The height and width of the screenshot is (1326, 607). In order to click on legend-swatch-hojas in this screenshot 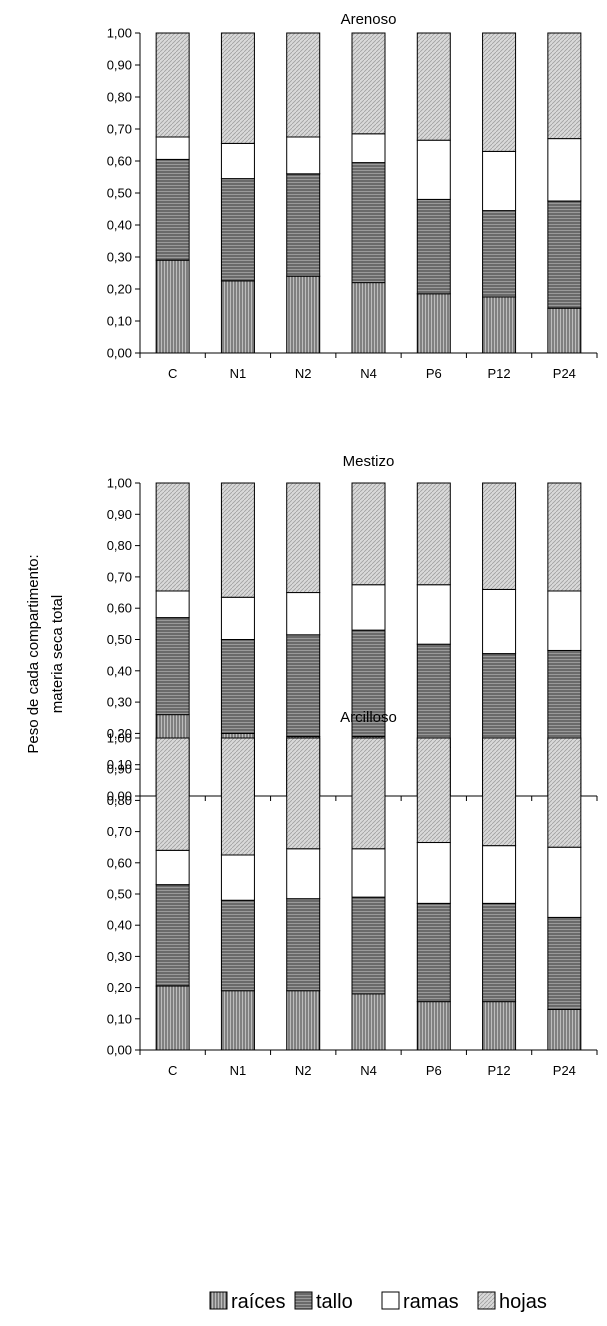, I will do `click(486, 1300)`.